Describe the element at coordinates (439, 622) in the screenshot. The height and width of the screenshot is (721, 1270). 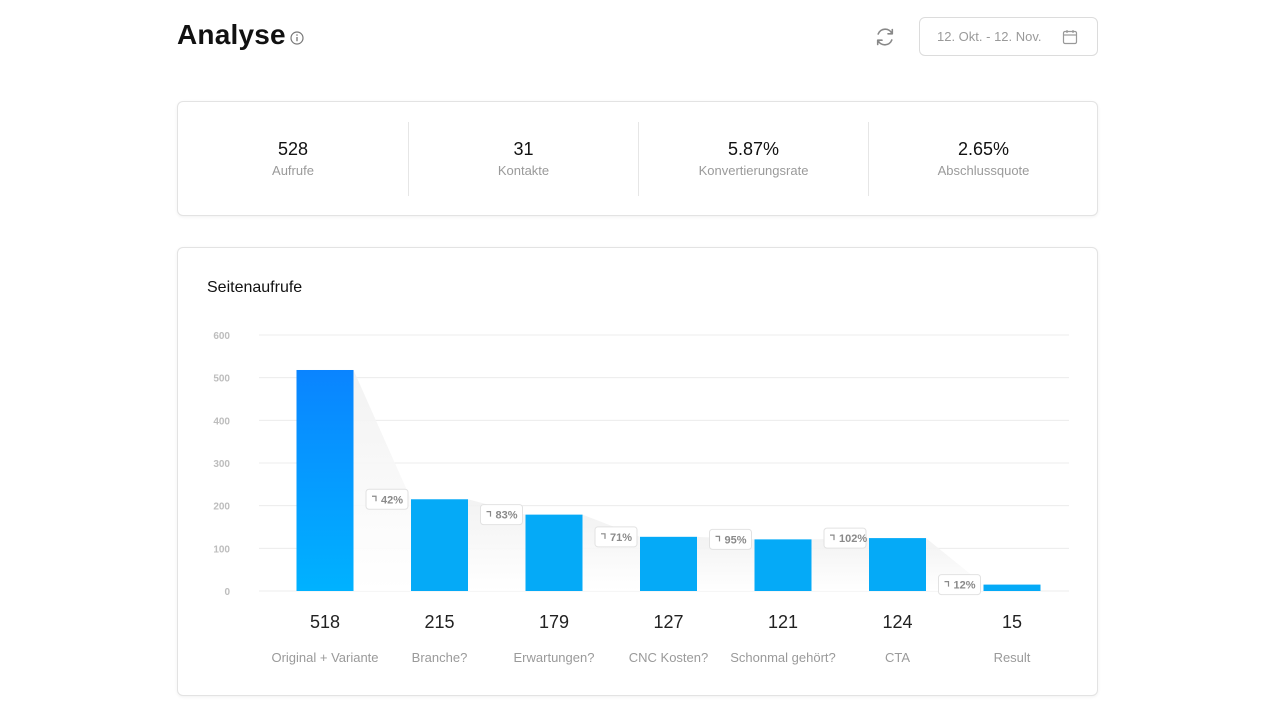
I see `bar-value-label: 215` at that location.